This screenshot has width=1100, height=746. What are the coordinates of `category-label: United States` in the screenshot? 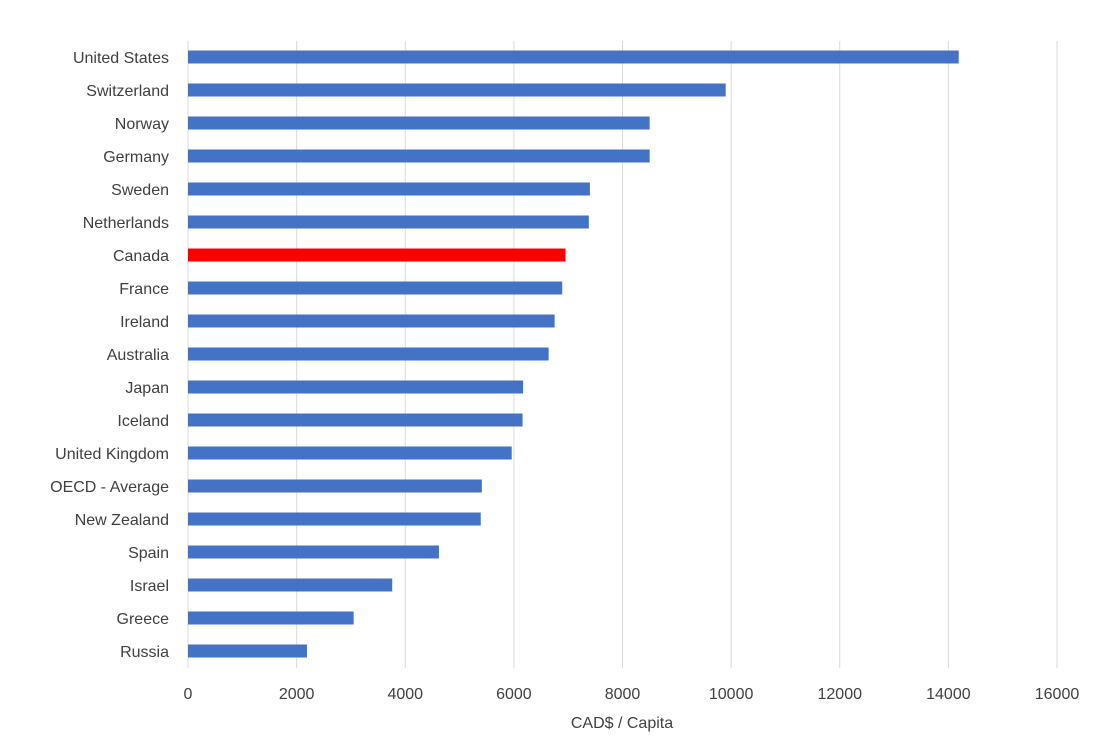 It's located at (121, 58).